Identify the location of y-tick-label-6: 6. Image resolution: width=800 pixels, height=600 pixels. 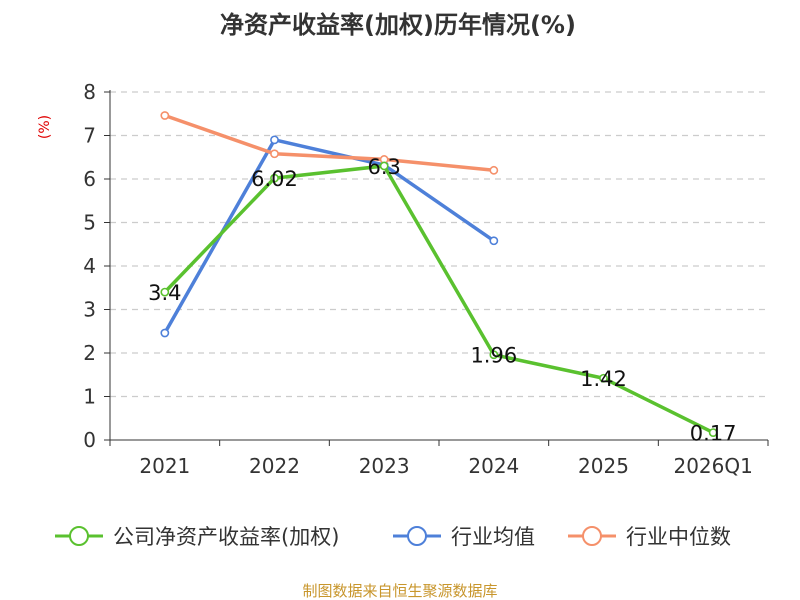
(89, 179).